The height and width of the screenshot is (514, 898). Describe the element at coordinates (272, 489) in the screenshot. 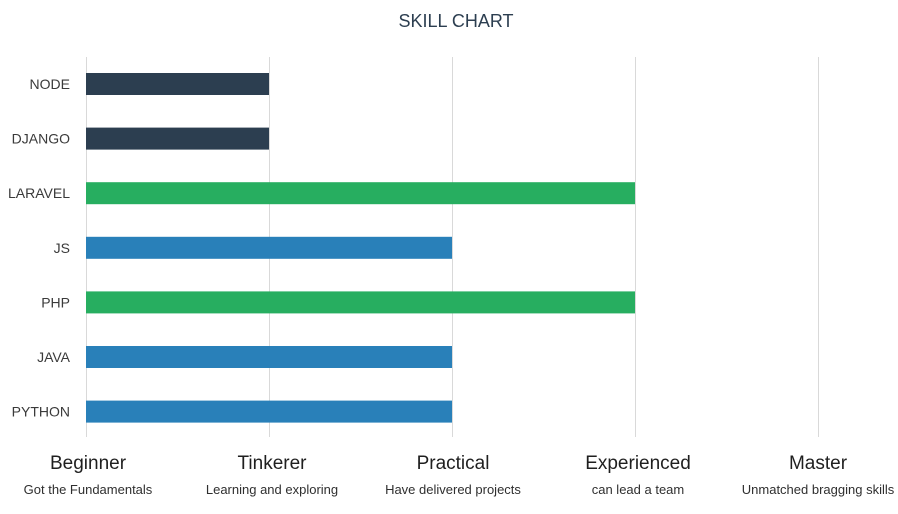

I see `x-tick-sublabel-tinkerer: Learning and exploring` at that location.